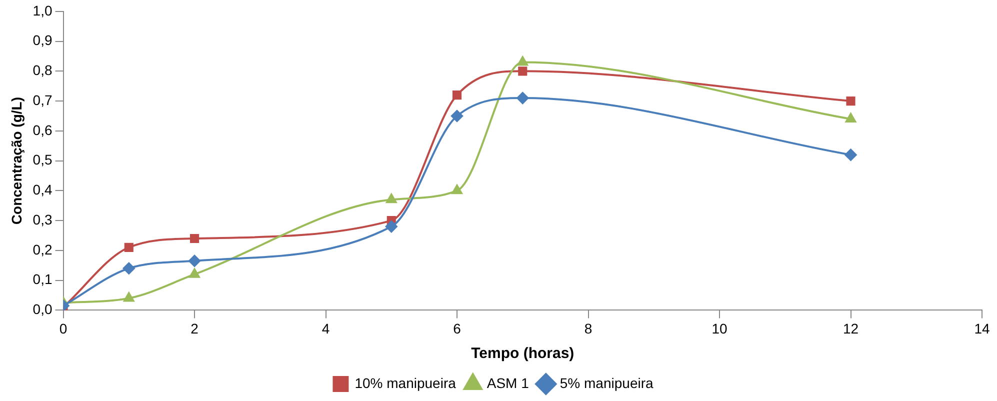 The height and width of the screenshot is (401, 997). Describe the element at coordinates (42, 249) in the screenshot. I see `y-tick-label: 0,2` at that location.